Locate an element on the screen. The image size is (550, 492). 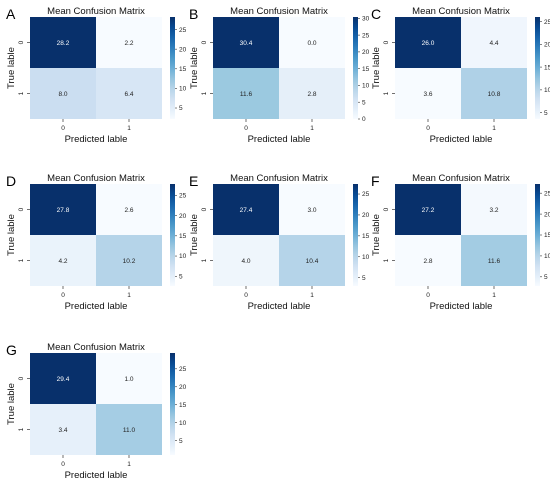
cell-value-label: 2.2 is located at coordinates (128, 43).